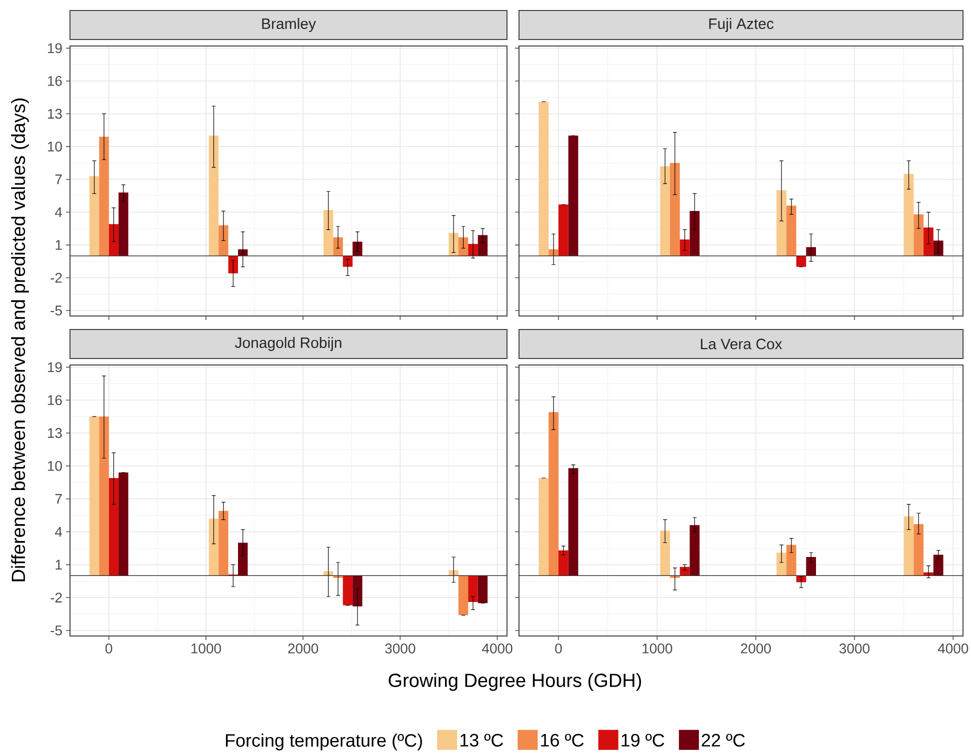 This screenshot has height=753, width=971. What do you see at coordinates (643, 740) in the screenshot?
I see `legend-label: 19 ºC` at bounding box center [643, 740].